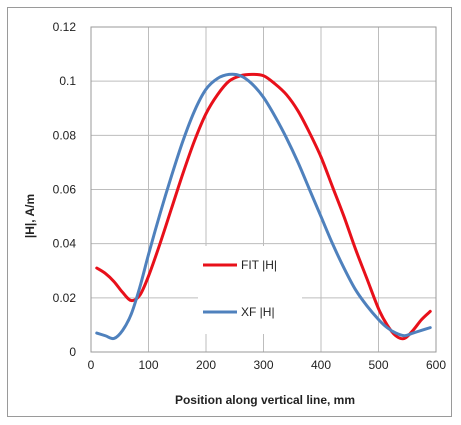 The width and height of the screenshot is (461, 425). What do you see at coordinates (378, 365) in the screenshot?
I see `x-tick-label: 500` at bounding box center [378, 365].